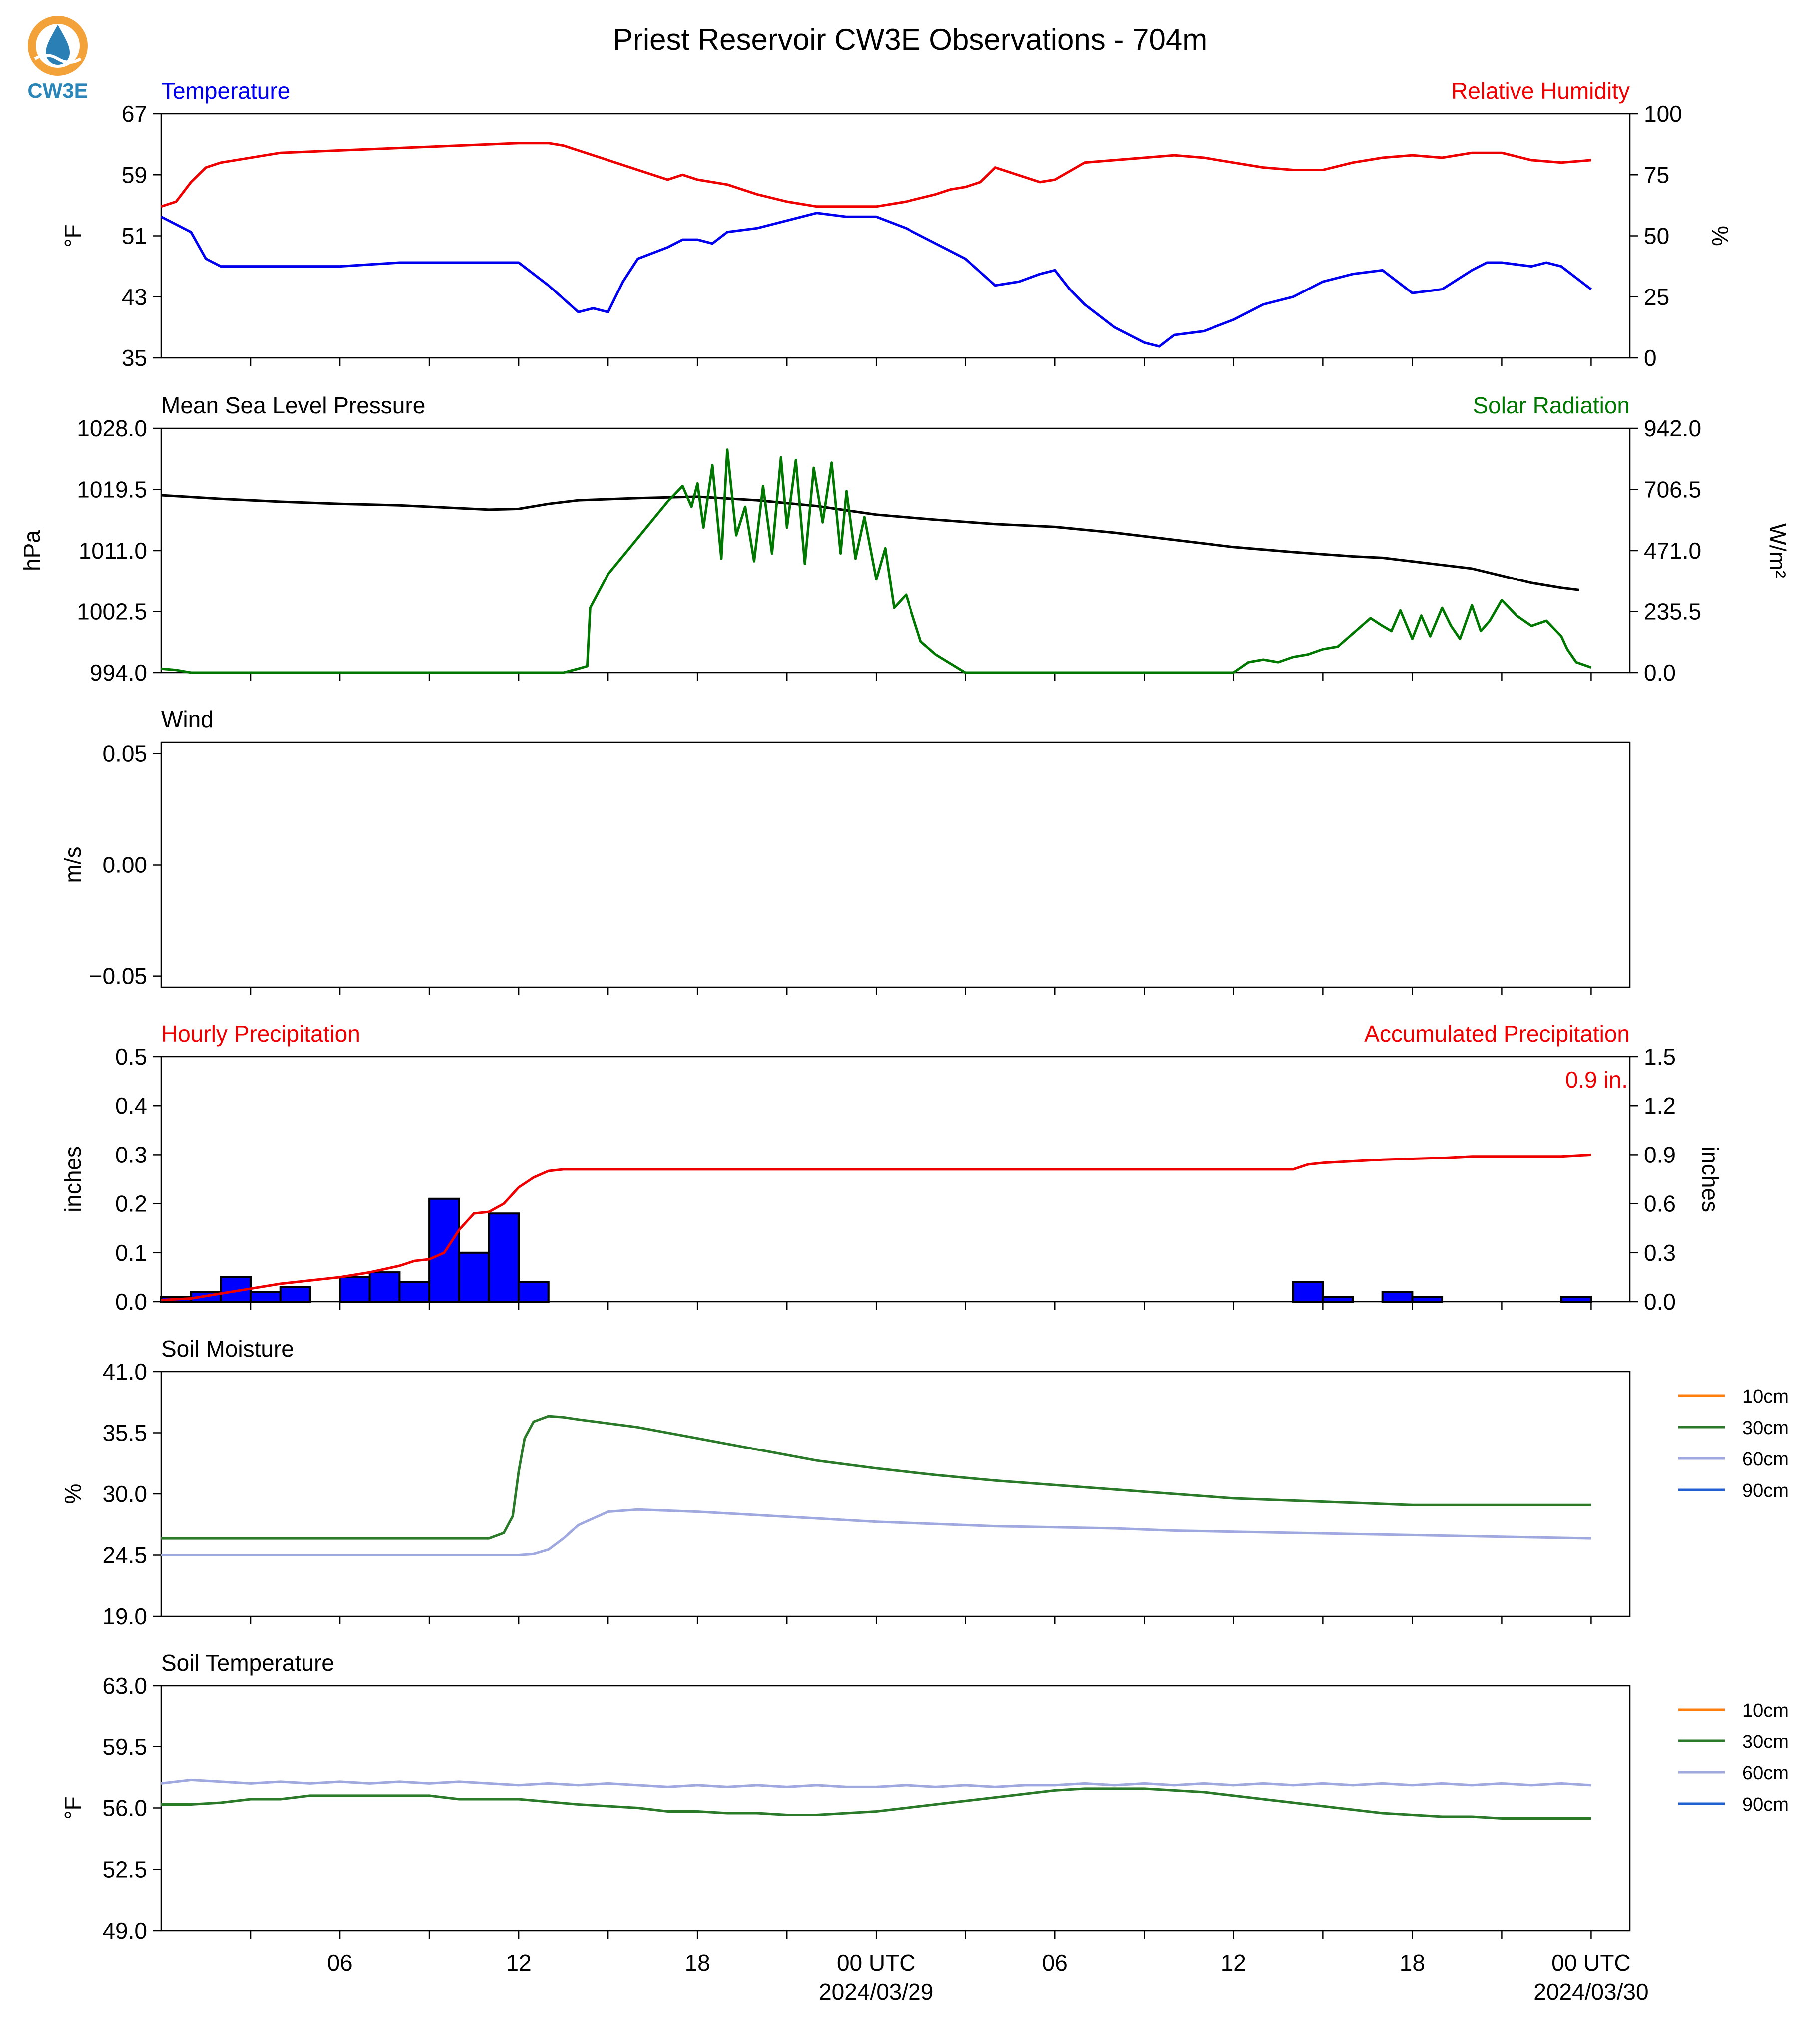  What do you see at coordinates (876, 1532) in the screenshot?
I see `series-line-60cm` at bounding box center [876, 1532].